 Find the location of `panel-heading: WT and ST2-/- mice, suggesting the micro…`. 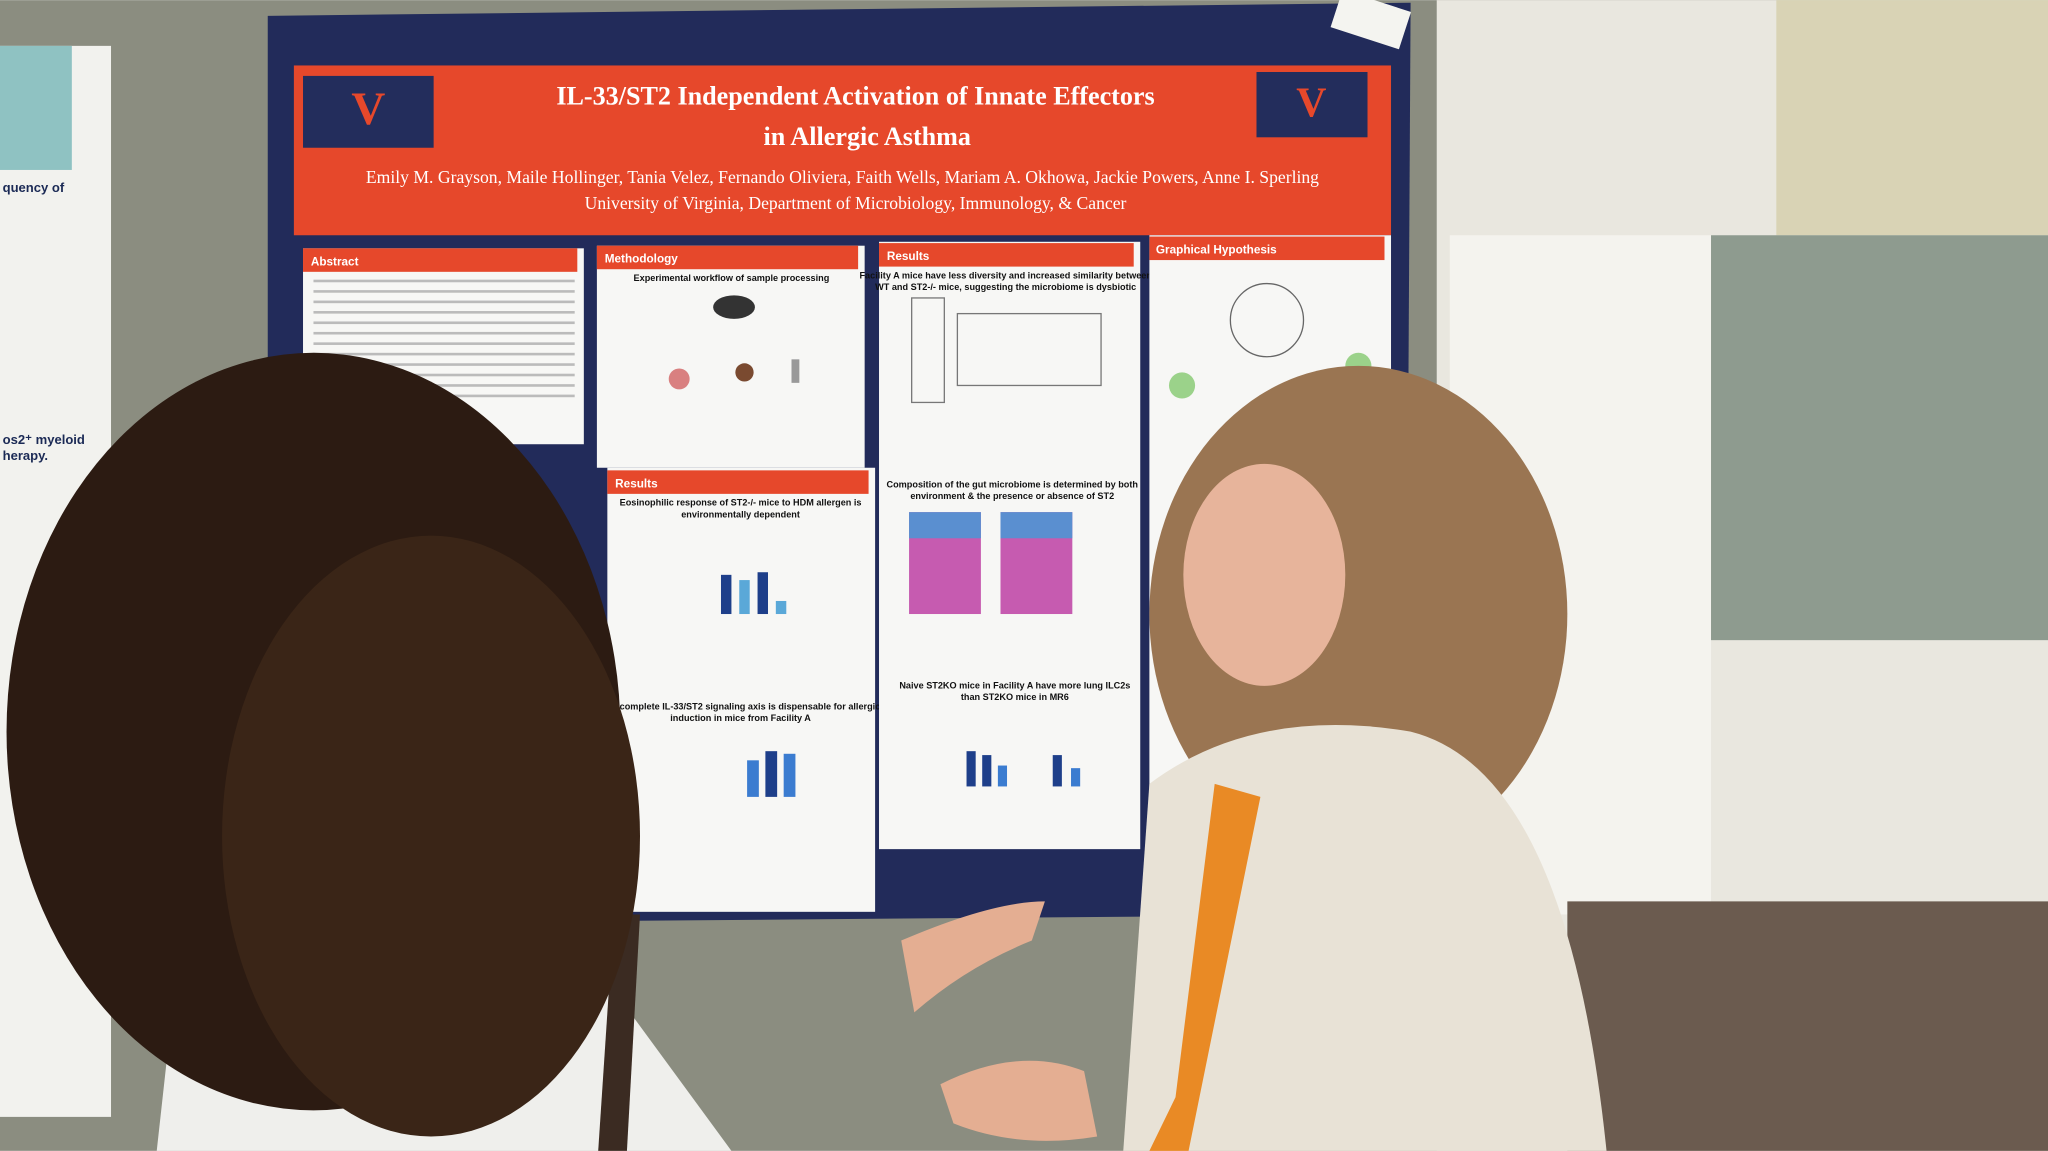

panel-heading: WT and ST2-/- mice, suggesting the micro… is located at coordinates (1005, 287).